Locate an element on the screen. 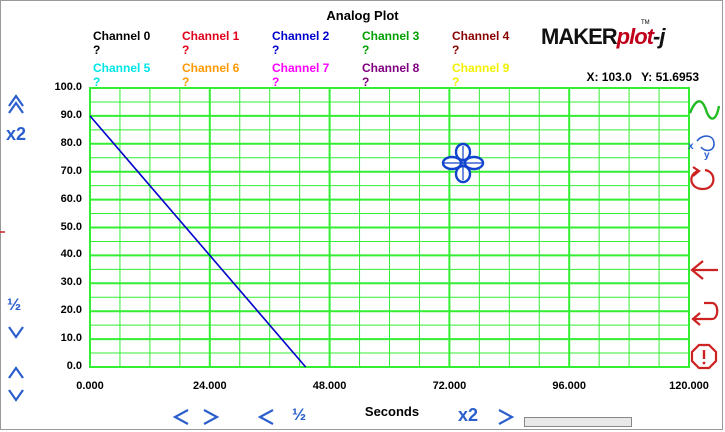  legend-channel-0: Channel 0? is located at coordinates (121, 43).